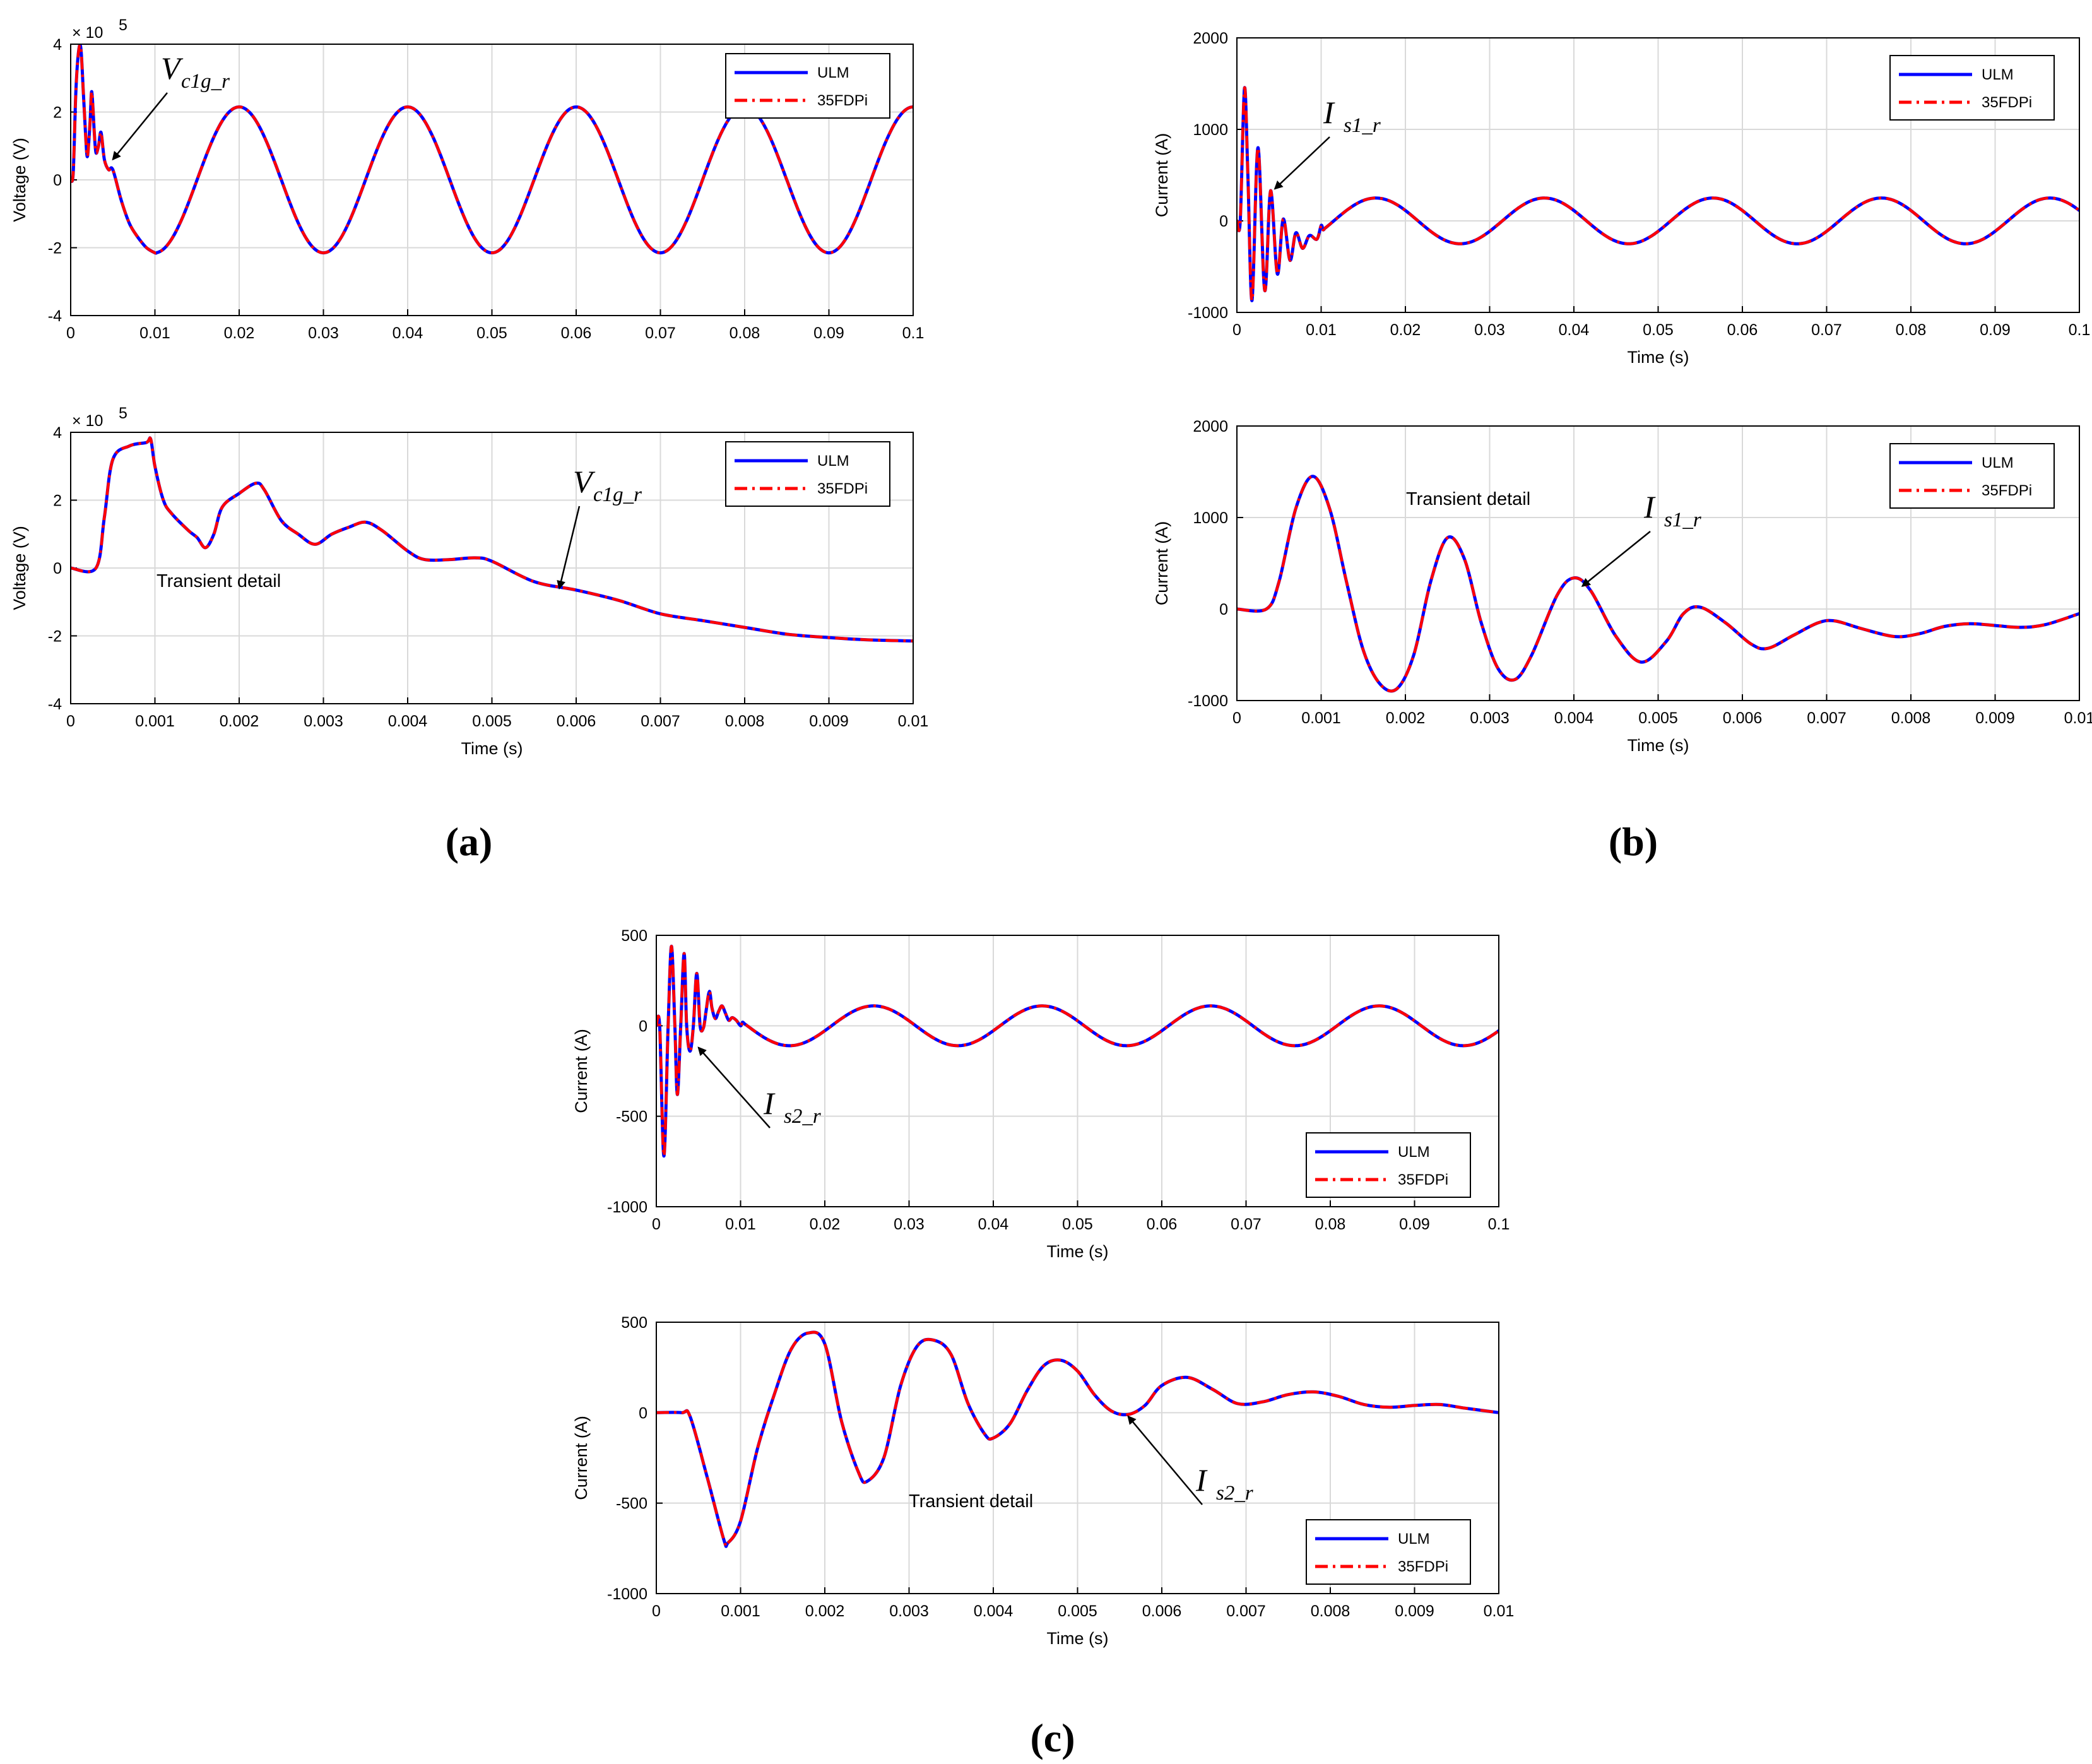 The width and height of the screenshot is (2092, 1764). What do you see at coordinates (408, 721) in the screenshot?
I see `x-tick-label: 0.004` at bounding box center [408, 721].